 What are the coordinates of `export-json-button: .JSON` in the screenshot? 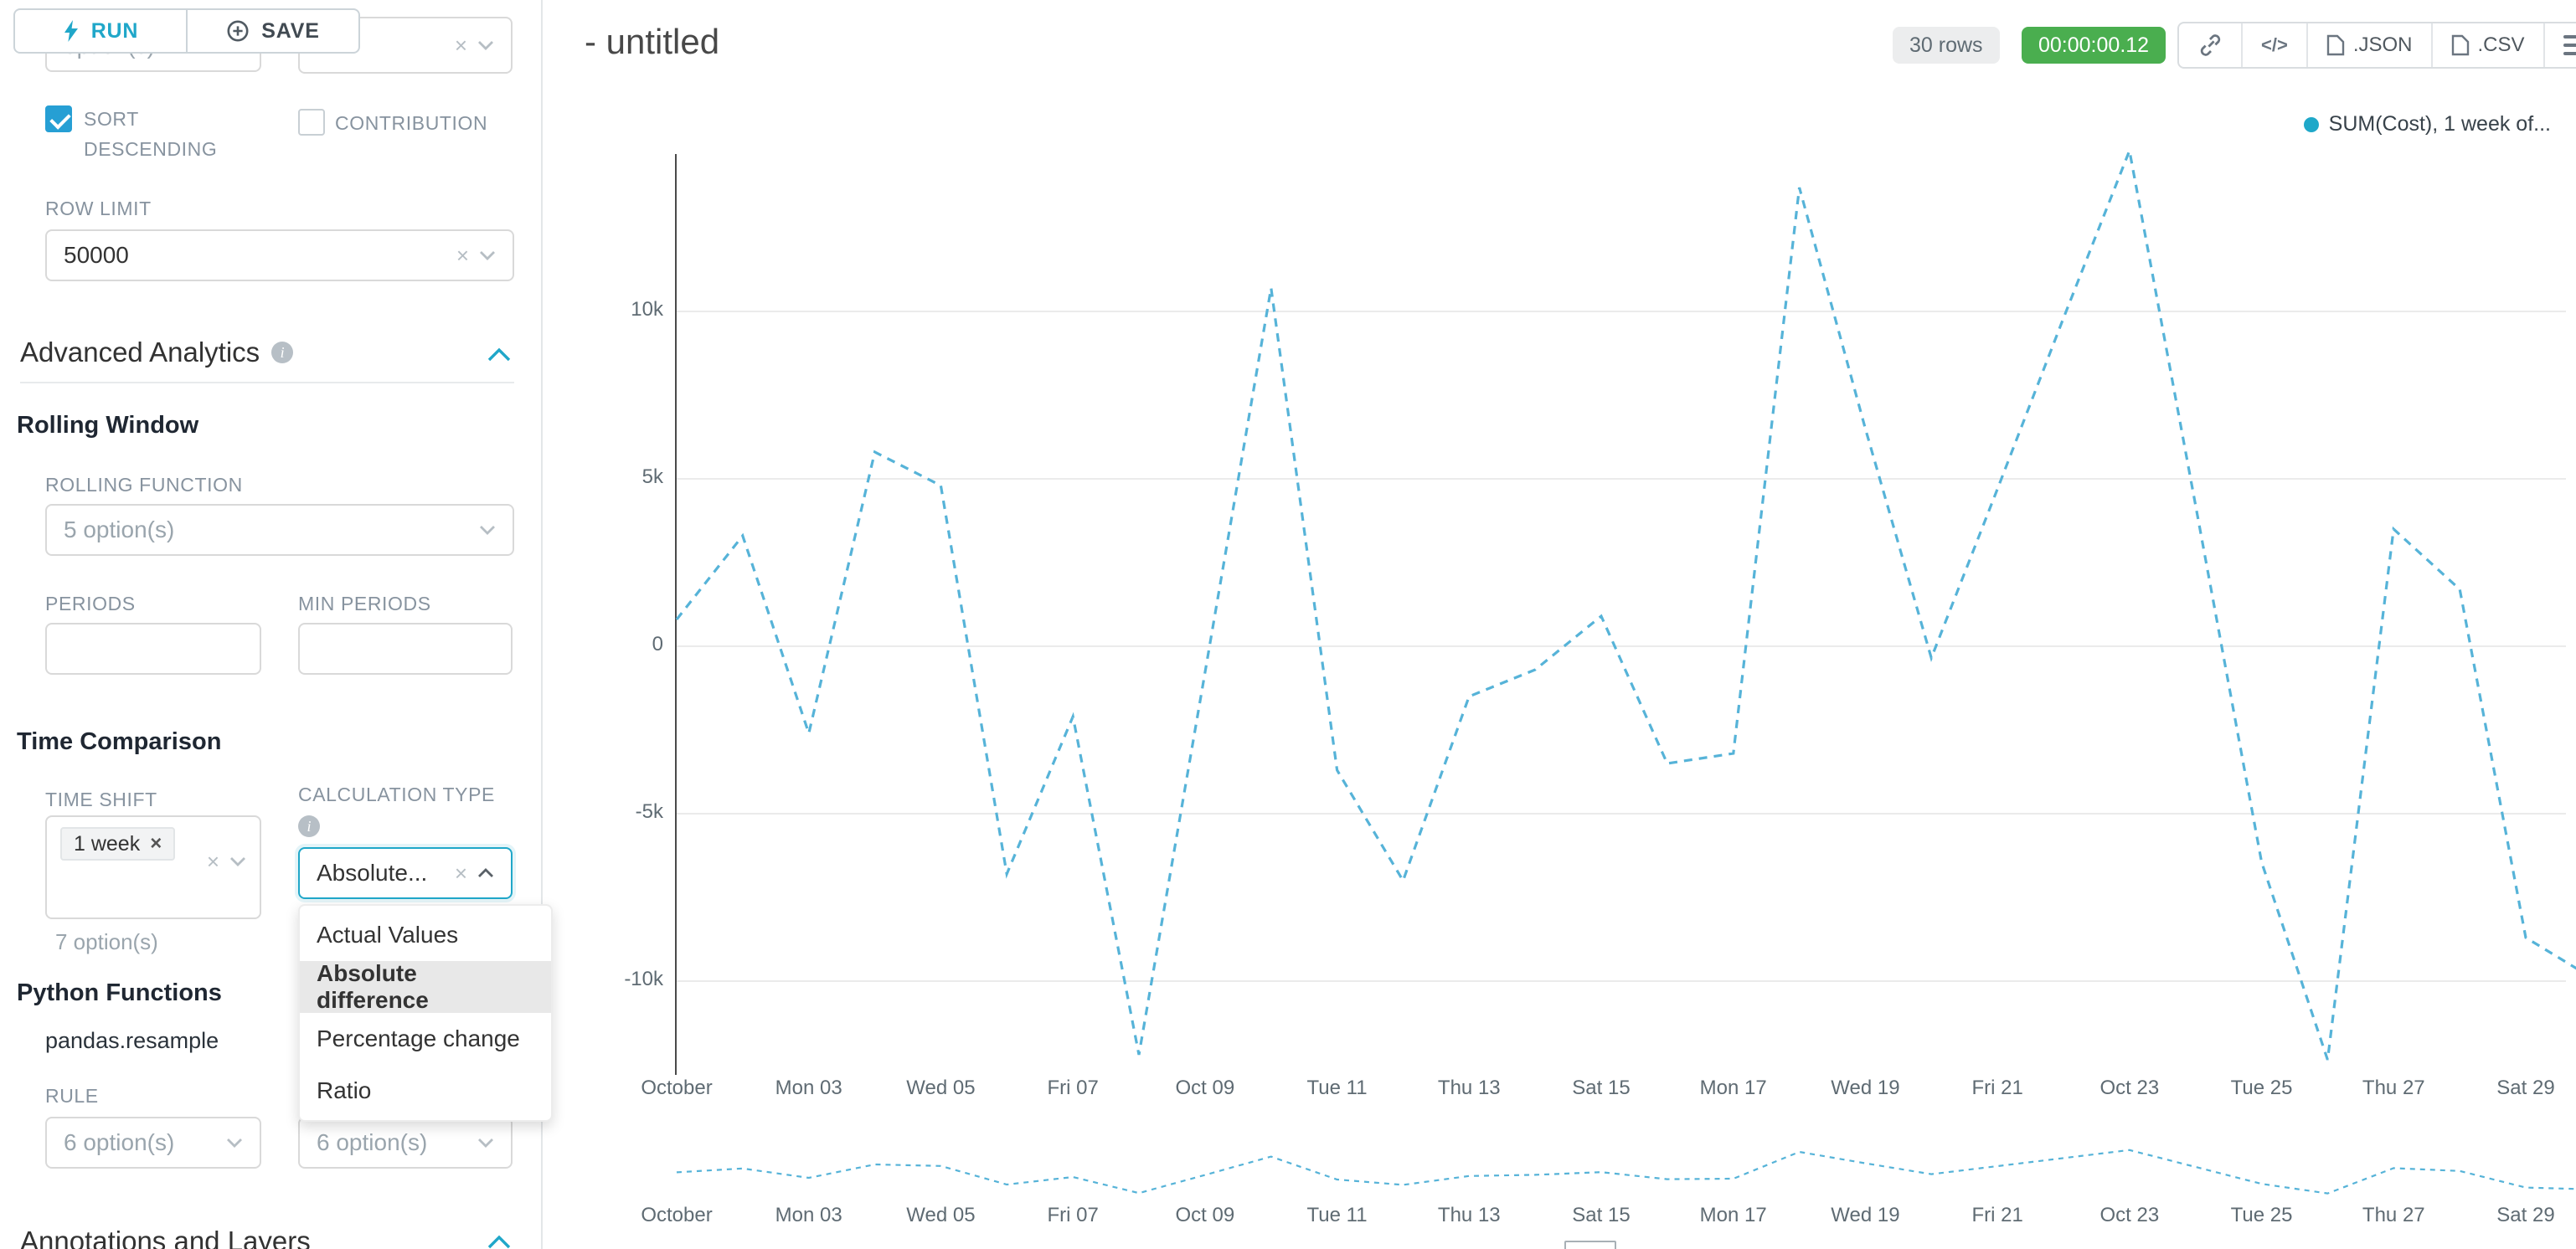 It's located at (2370, 45).